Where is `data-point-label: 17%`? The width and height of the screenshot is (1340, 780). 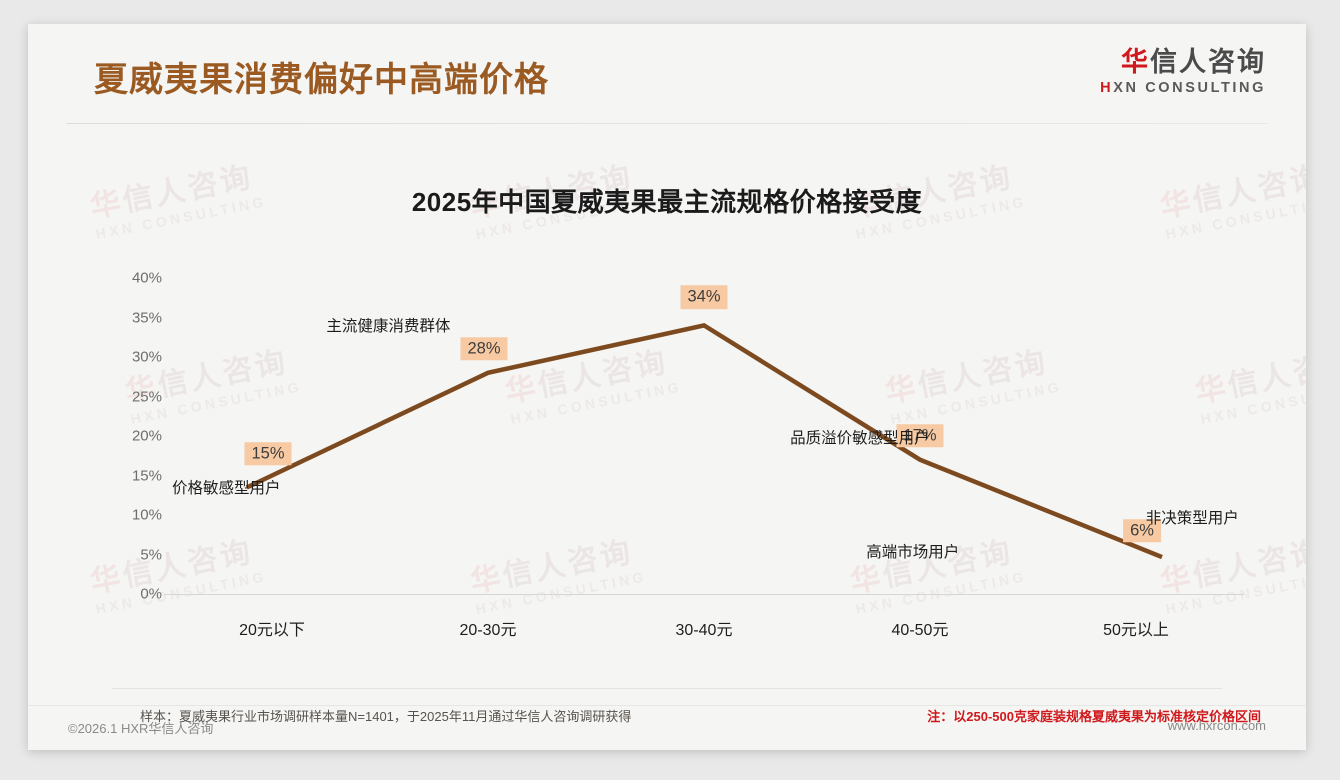 data-point-label: 17% is located at coordinates (920, 435).